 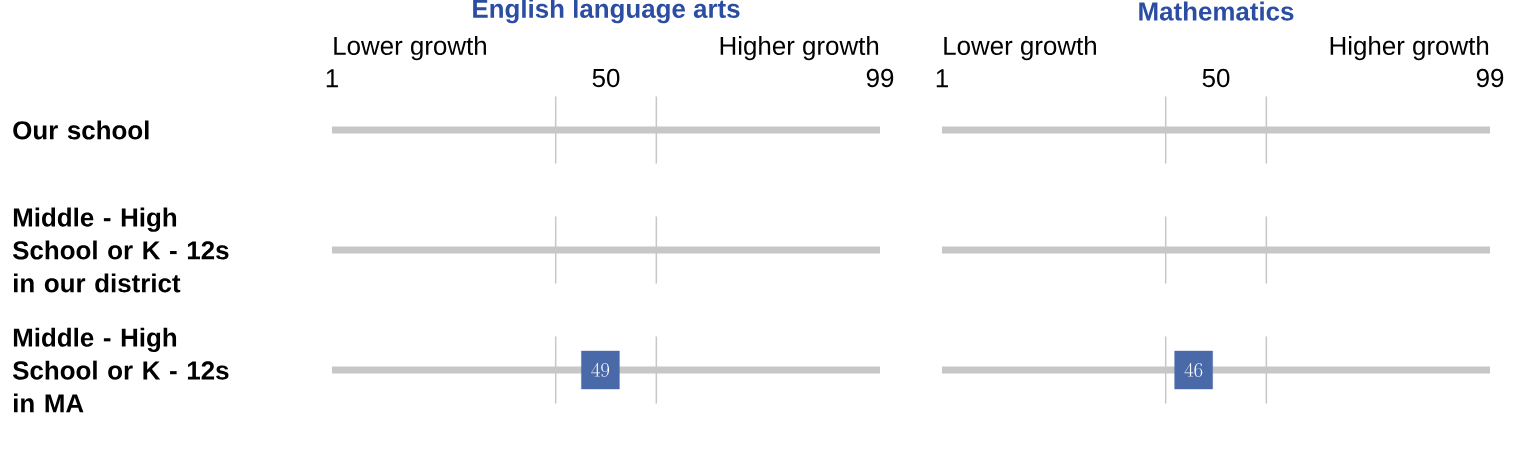 What do you see at coordinates (81, 130) in the screenshot?
I see `y-tick-label: Our school` at bounding box center [81, 130].